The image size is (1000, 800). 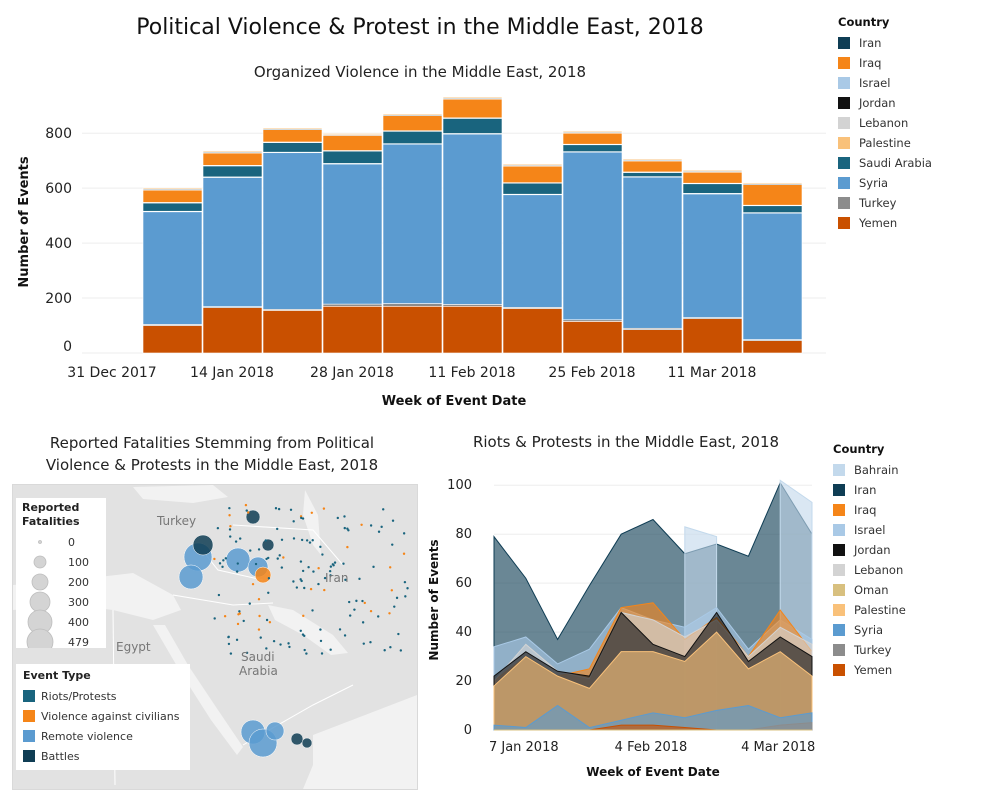 I want to click on legend-item-syria: Syria, so click(x=885, y=183).